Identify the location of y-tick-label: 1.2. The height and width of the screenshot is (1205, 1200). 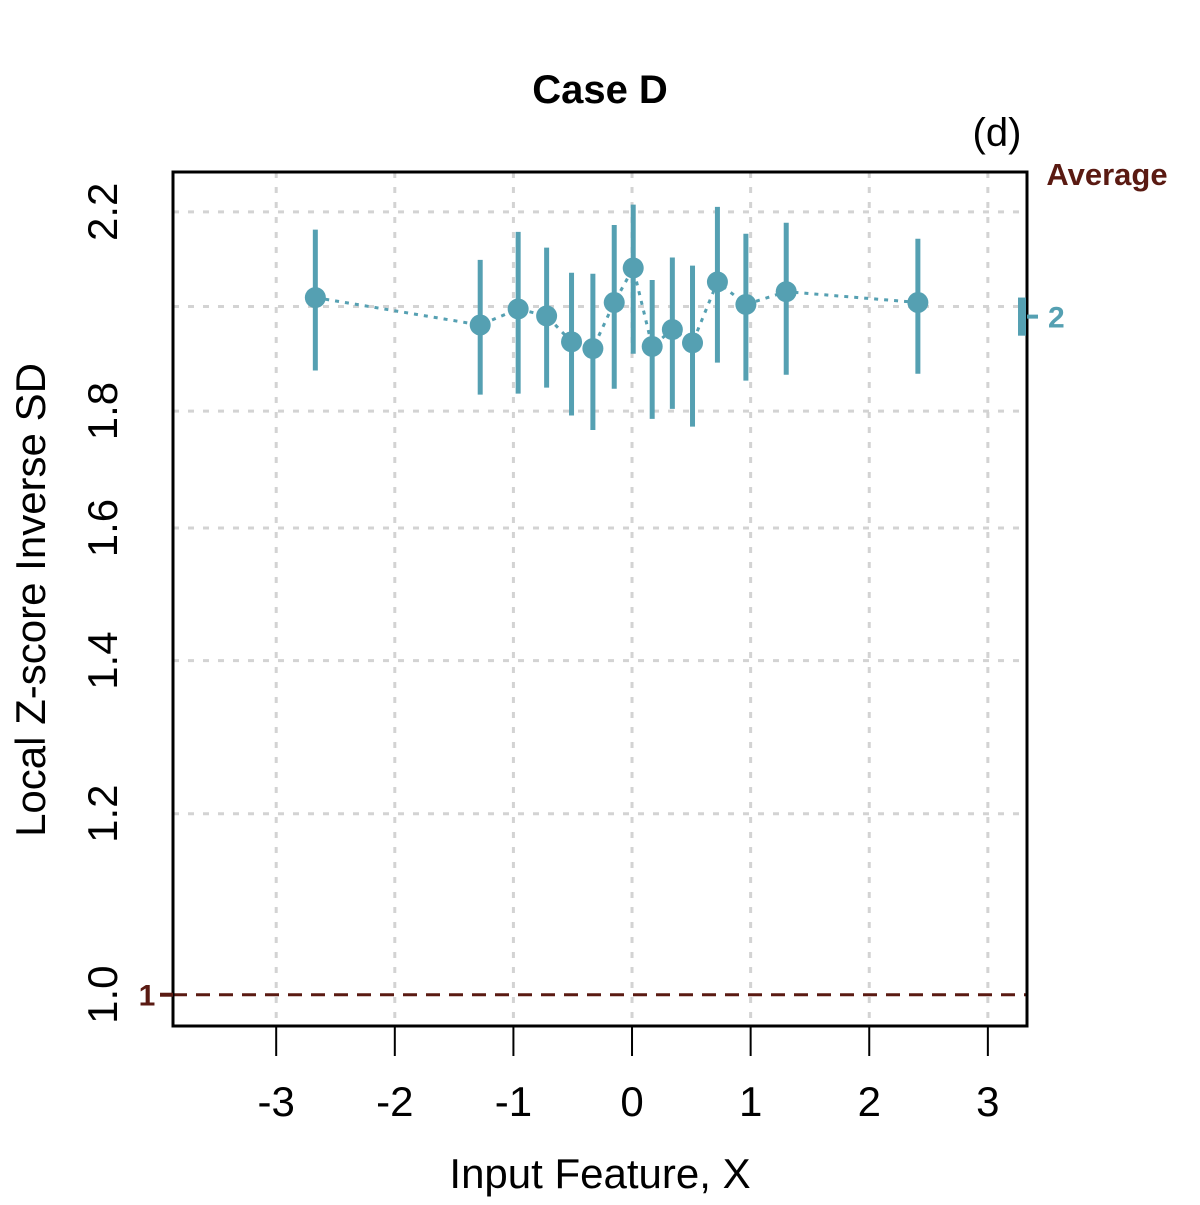
(102, 813).